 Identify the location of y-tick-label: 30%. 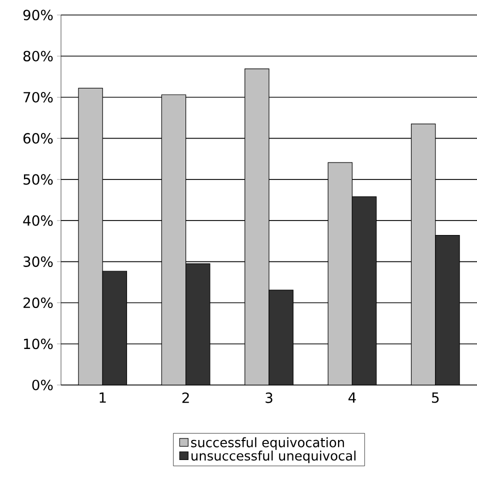
(38, 261).